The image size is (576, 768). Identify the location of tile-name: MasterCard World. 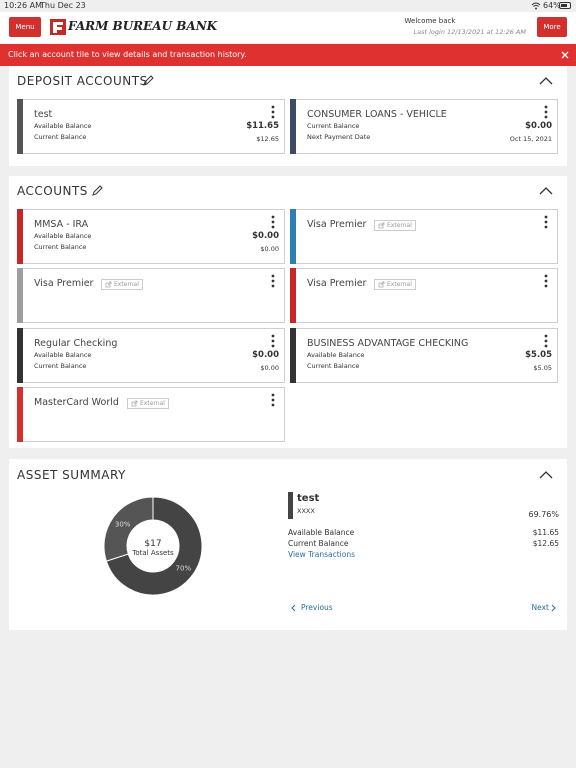
(76, 402).